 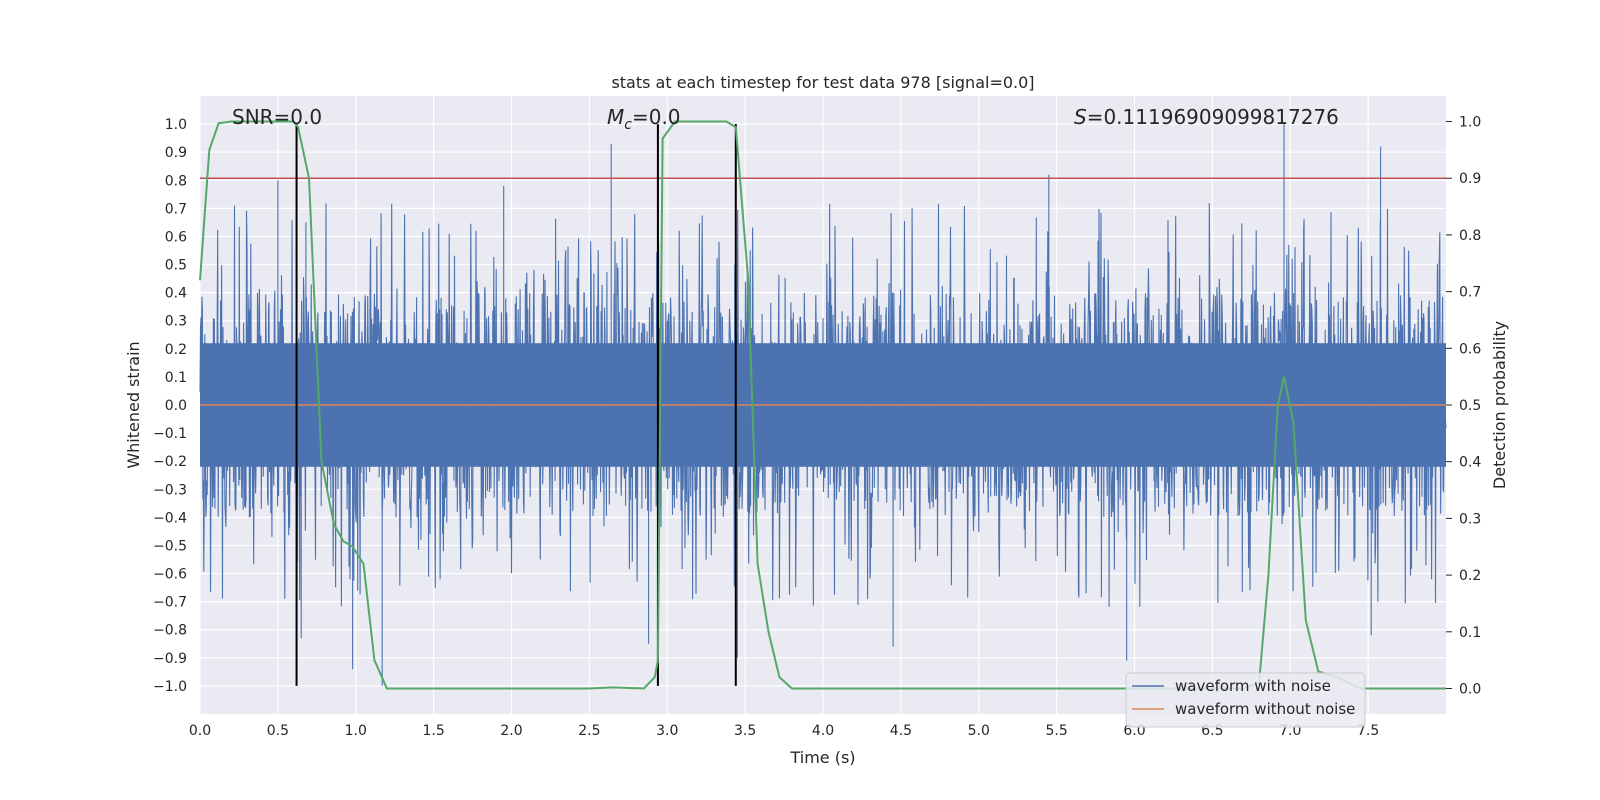 I want to click on x-tick-label: 2.5, so click(x=589, y=731).